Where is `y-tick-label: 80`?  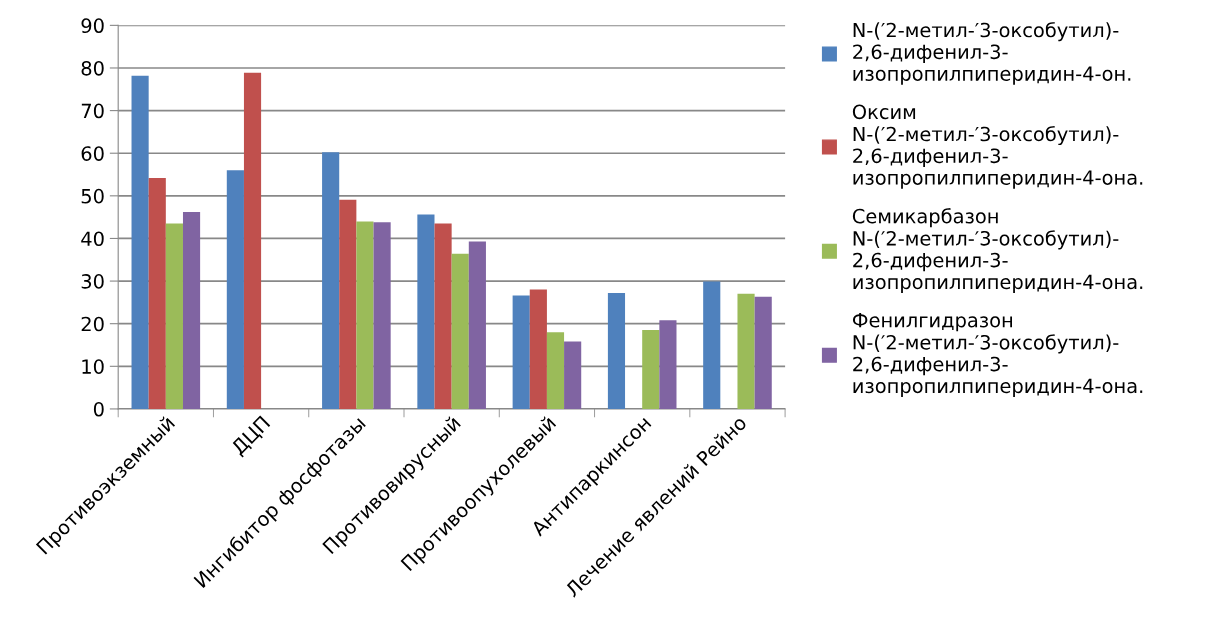
y-tick-label: 80 is located at coordinates (92, 68).